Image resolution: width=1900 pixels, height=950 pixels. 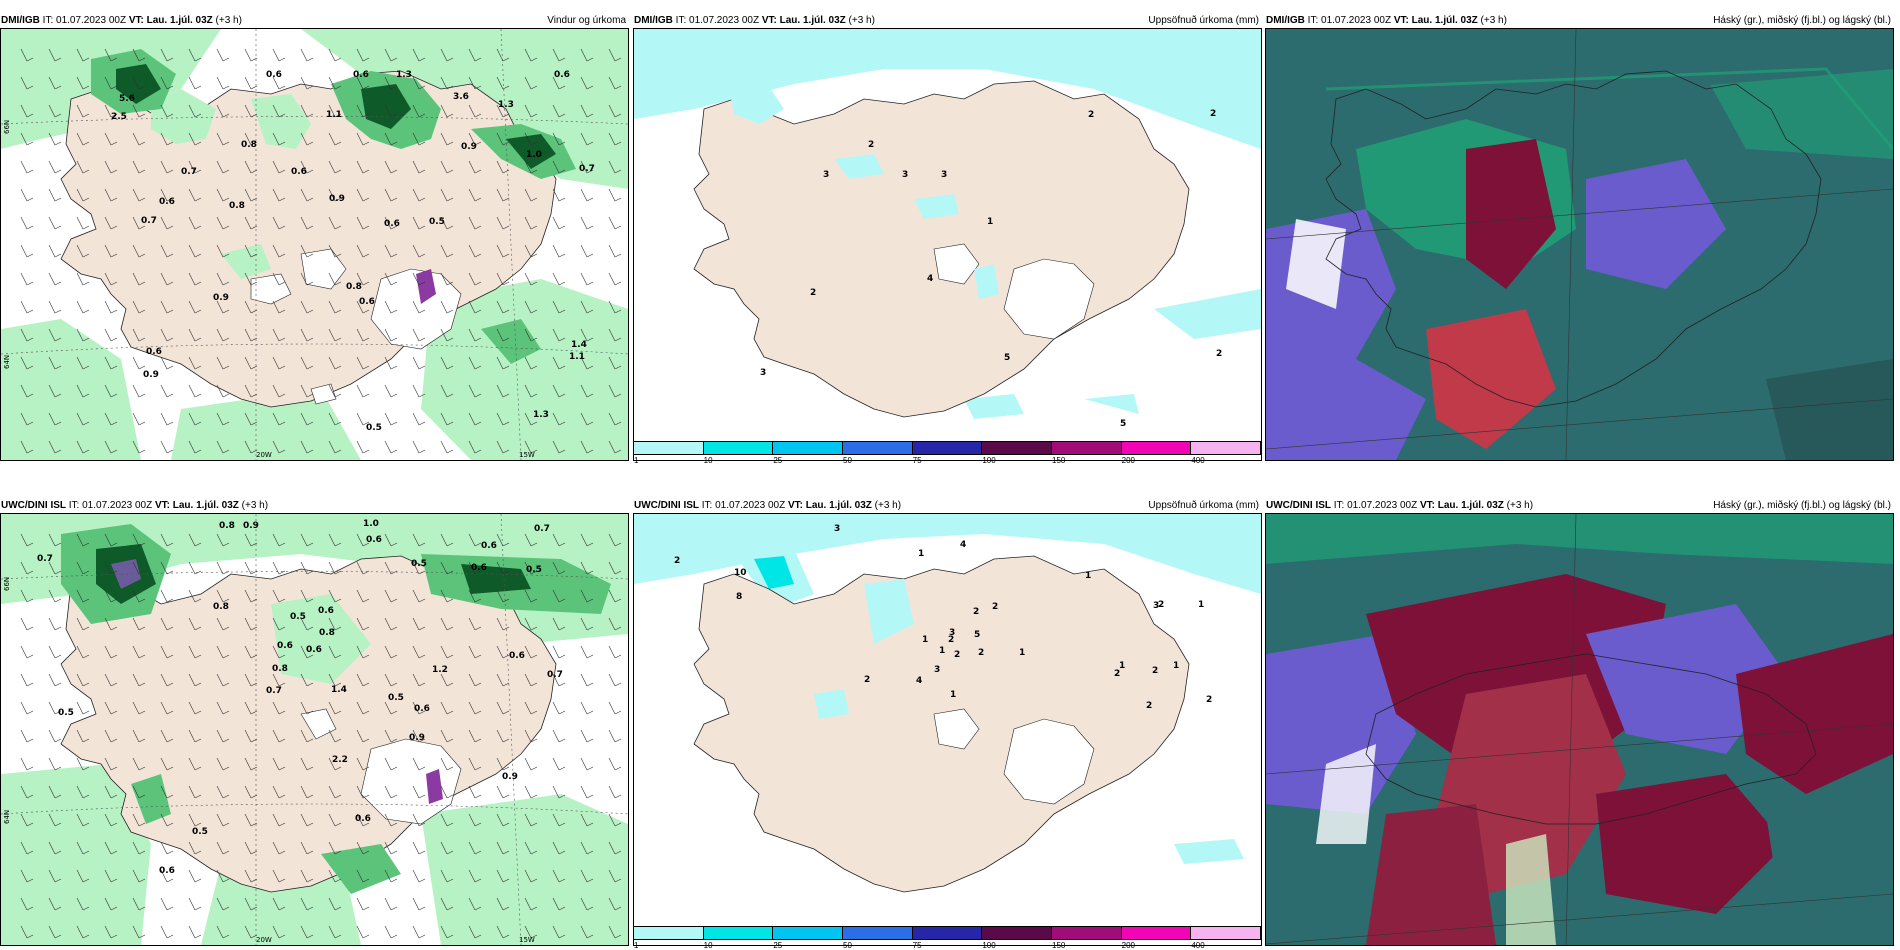 I want to click on precip-labels: 2 3 3 3 1 4 2 2 2 3 5 2 5, so click(x=991, y=269).